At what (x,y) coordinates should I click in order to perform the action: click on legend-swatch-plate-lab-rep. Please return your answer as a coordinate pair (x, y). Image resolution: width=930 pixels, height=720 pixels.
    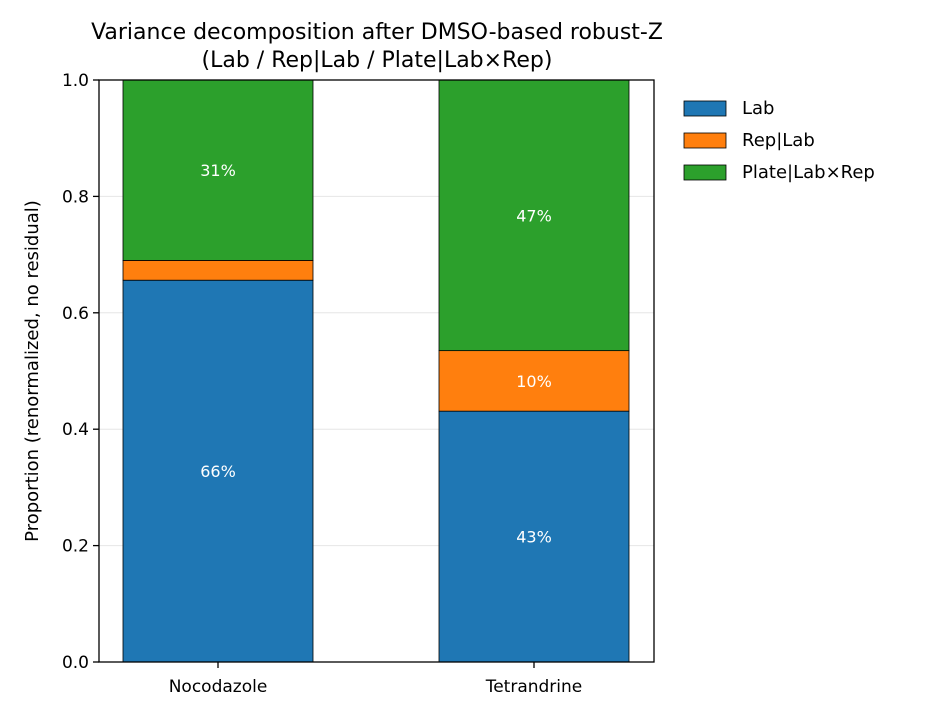
    Looking at the image, I should click on (705, 172).